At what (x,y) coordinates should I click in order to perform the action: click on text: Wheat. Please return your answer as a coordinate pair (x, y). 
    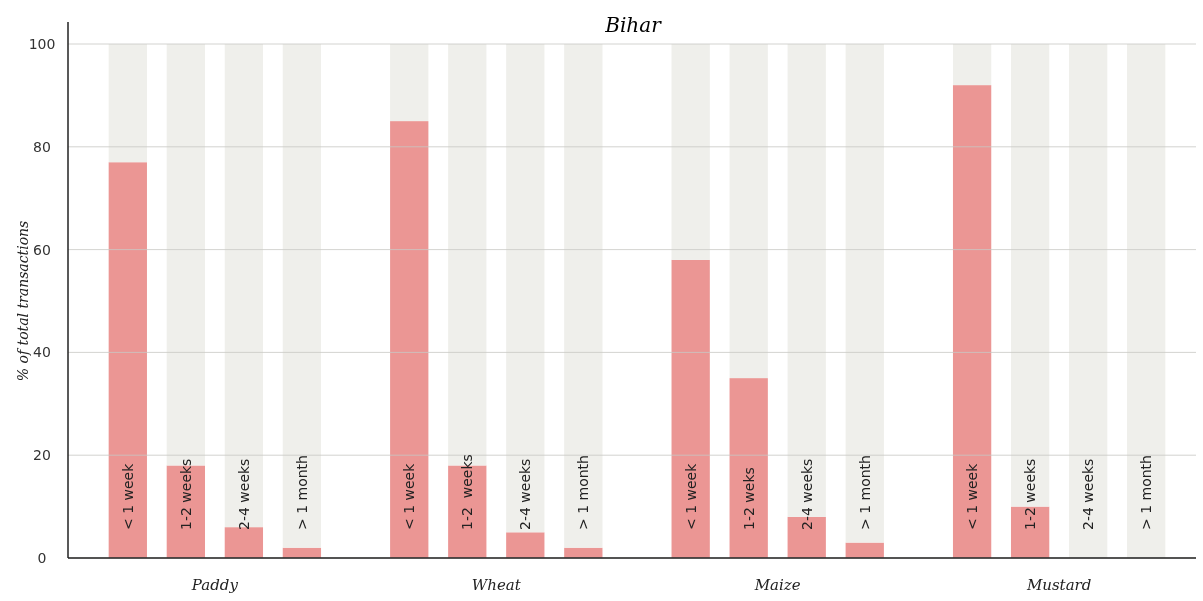
    Looking at the image, I should click on (496, 585).